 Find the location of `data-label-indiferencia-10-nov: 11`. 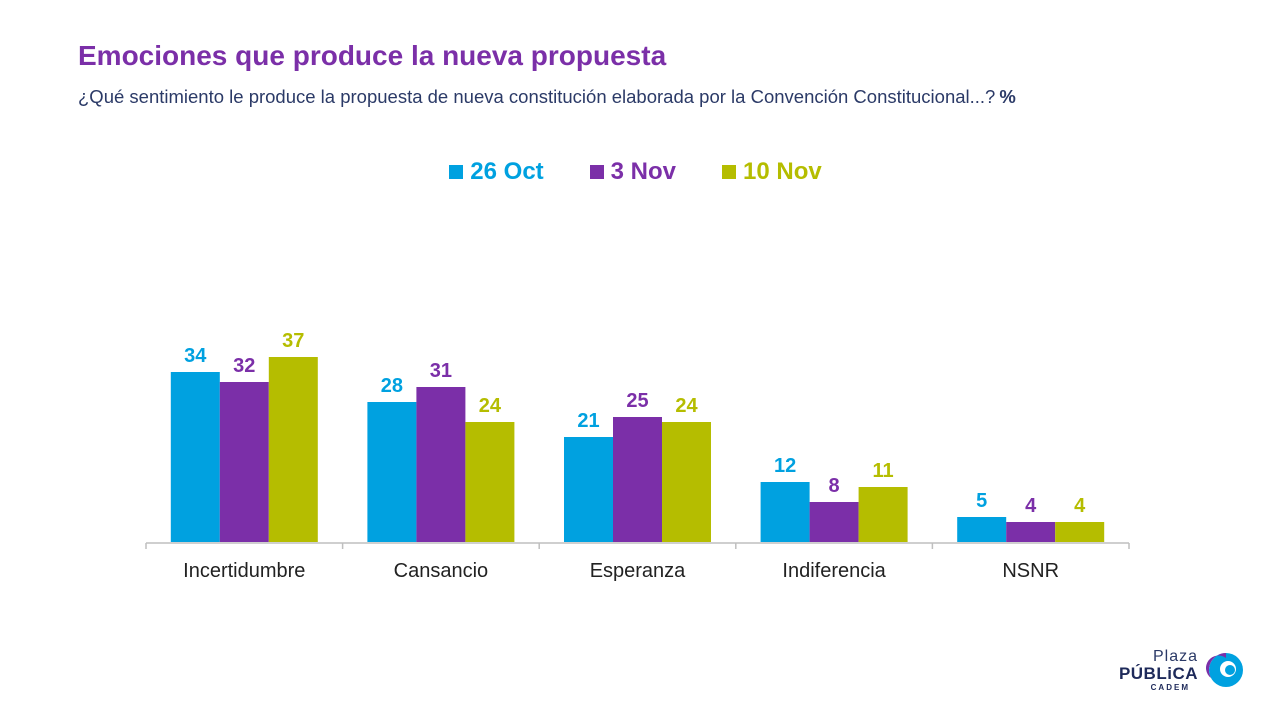

data-label-indiferencia-10-nov: 11 is located at coordinates (883, 471).